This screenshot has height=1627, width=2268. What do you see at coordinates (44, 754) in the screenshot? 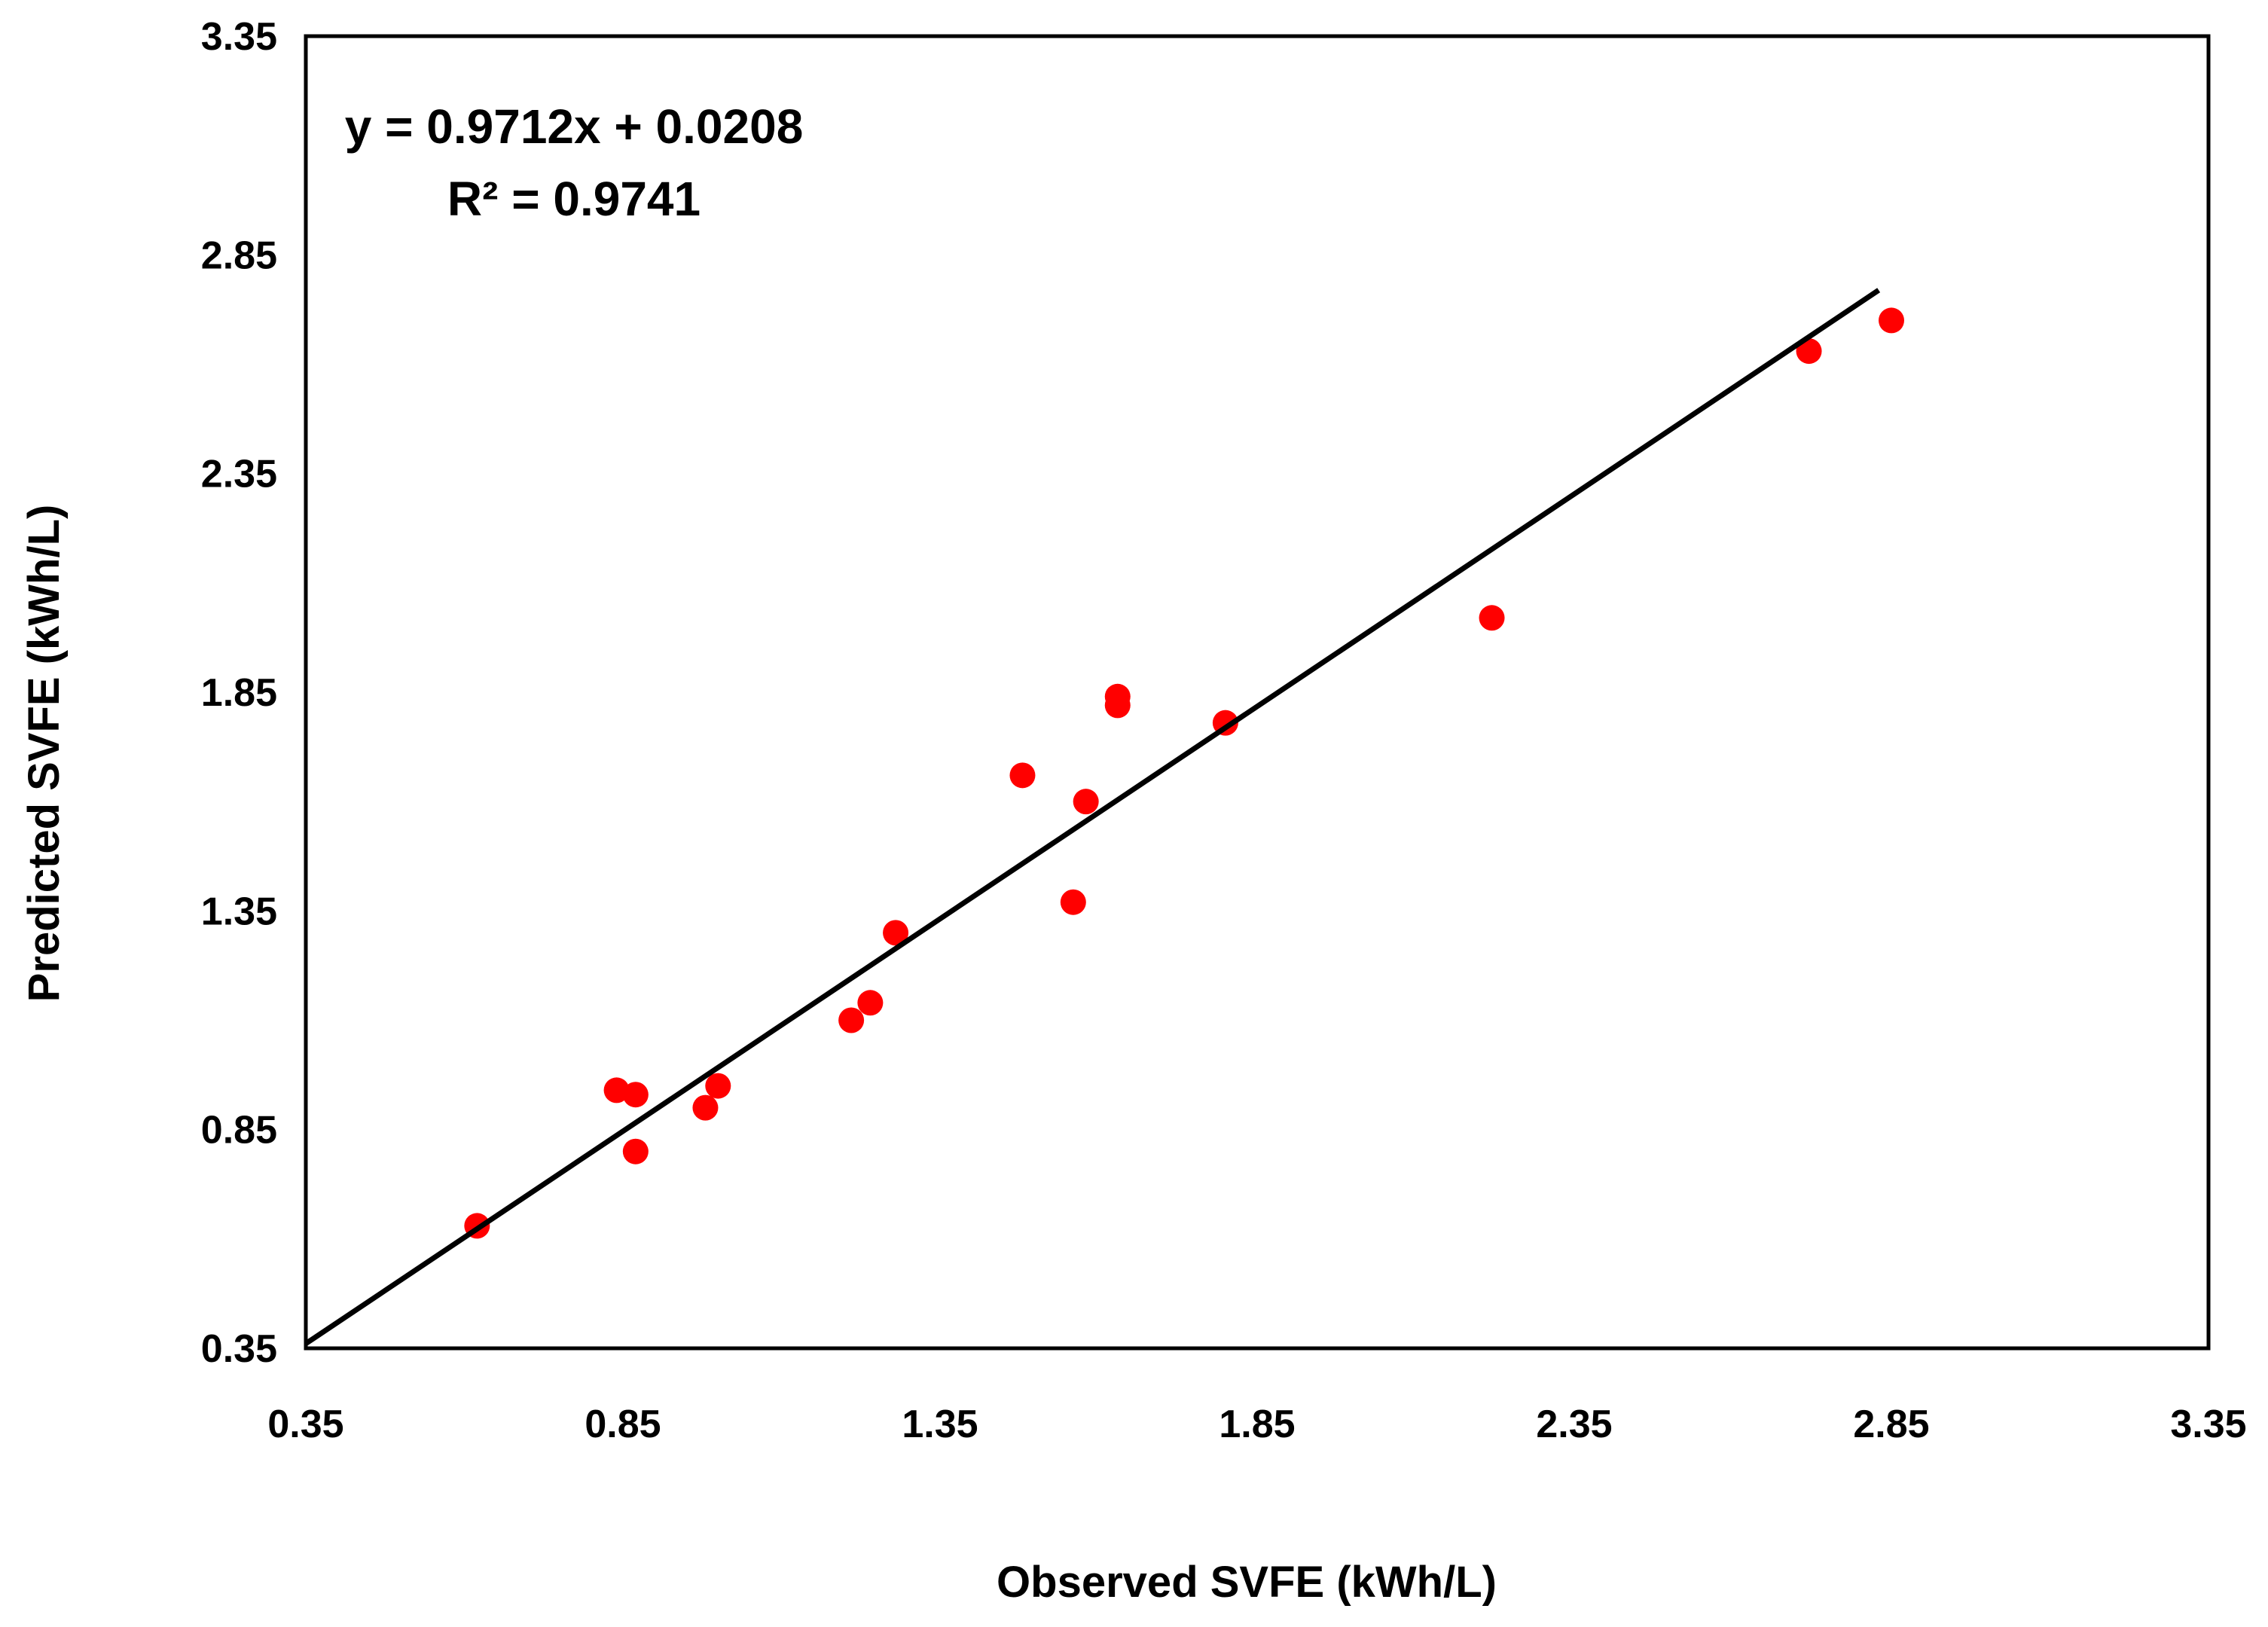
I see `y-axis-title: Predicted SVFE (kWh/L)` at bounding box center [44, 754].